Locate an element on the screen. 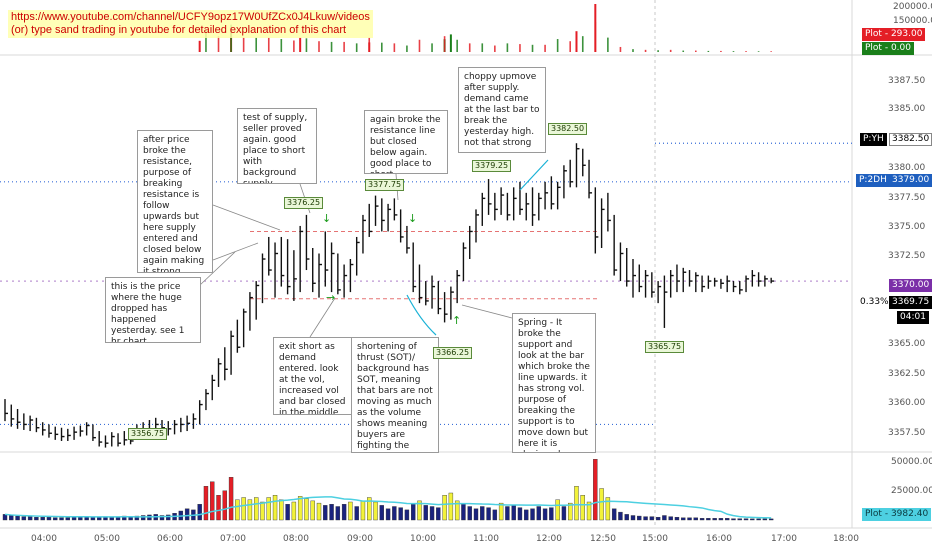 The image size is (932, 550). x-tick-12: 17:00 is located at coordinates (784, 539).